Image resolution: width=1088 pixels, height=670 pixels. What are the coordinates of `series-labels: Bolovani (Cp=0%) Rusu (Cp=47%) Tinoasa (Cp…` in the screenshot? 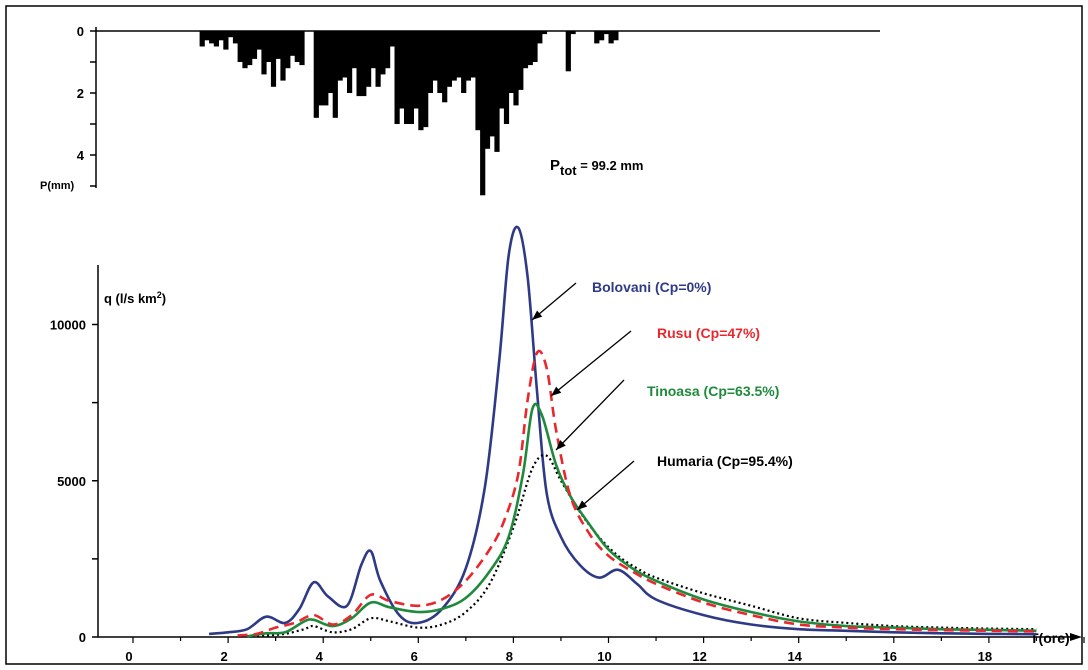 It's located at (662, 395).